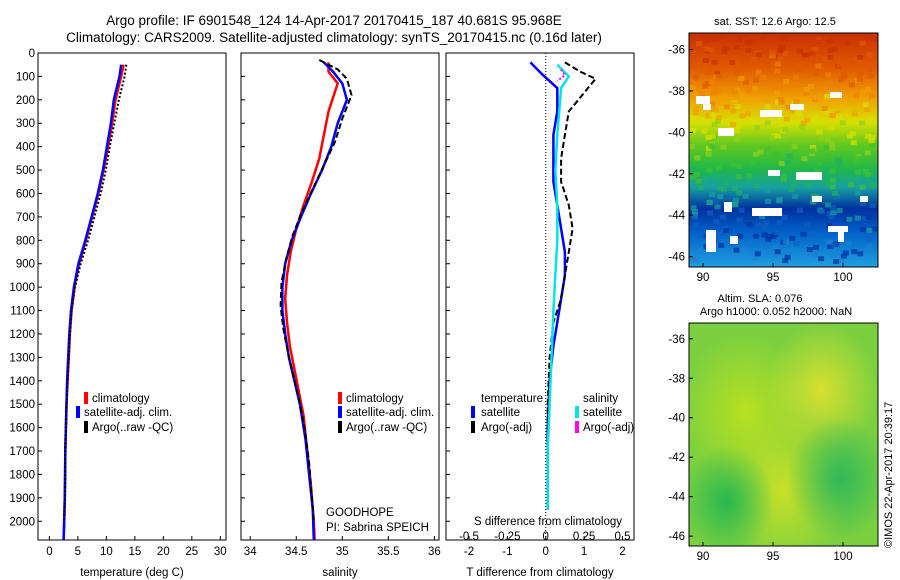 This screenshot has height=580, width=900. I want to click on legend-label-climatology: climatology, so click(375, 399).